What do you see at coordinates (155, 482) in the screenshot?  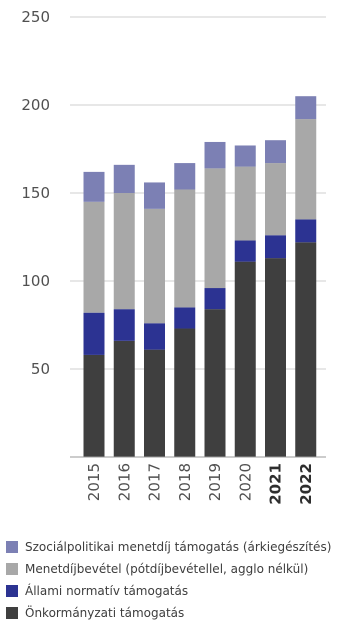 I see `x-tick-label-2017: 2017` at bounding box center [155, 482].